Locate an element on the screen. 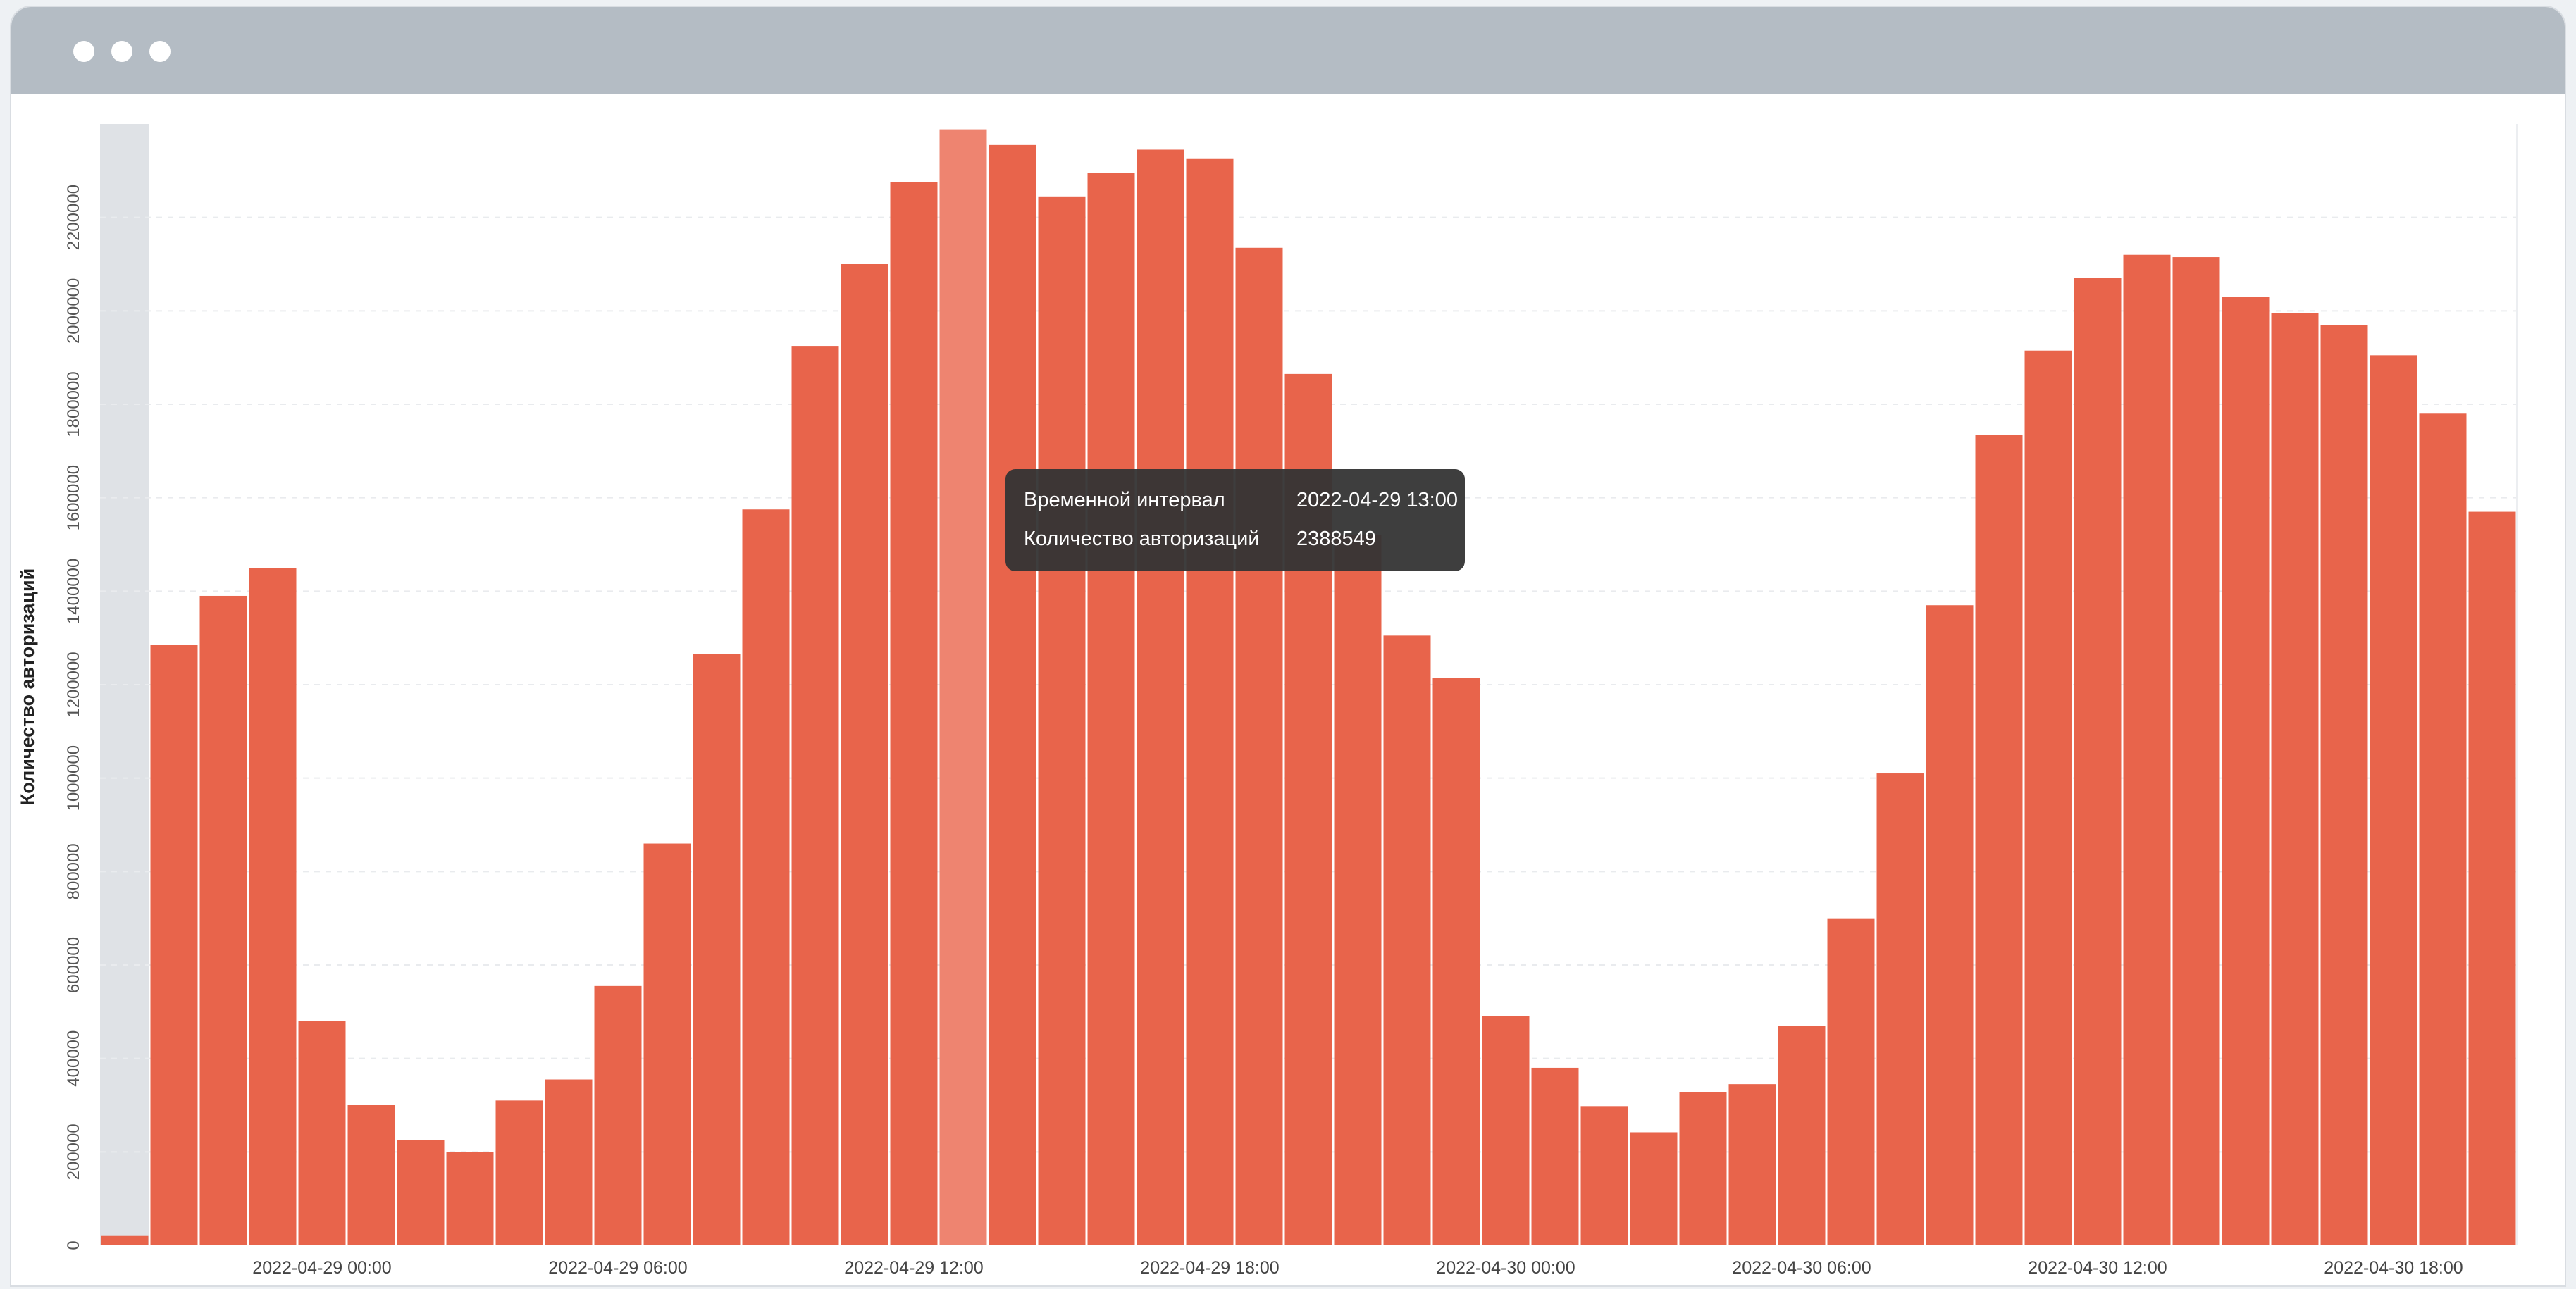  y-tick-label: 1000000 is located at coordinates (73, 778).